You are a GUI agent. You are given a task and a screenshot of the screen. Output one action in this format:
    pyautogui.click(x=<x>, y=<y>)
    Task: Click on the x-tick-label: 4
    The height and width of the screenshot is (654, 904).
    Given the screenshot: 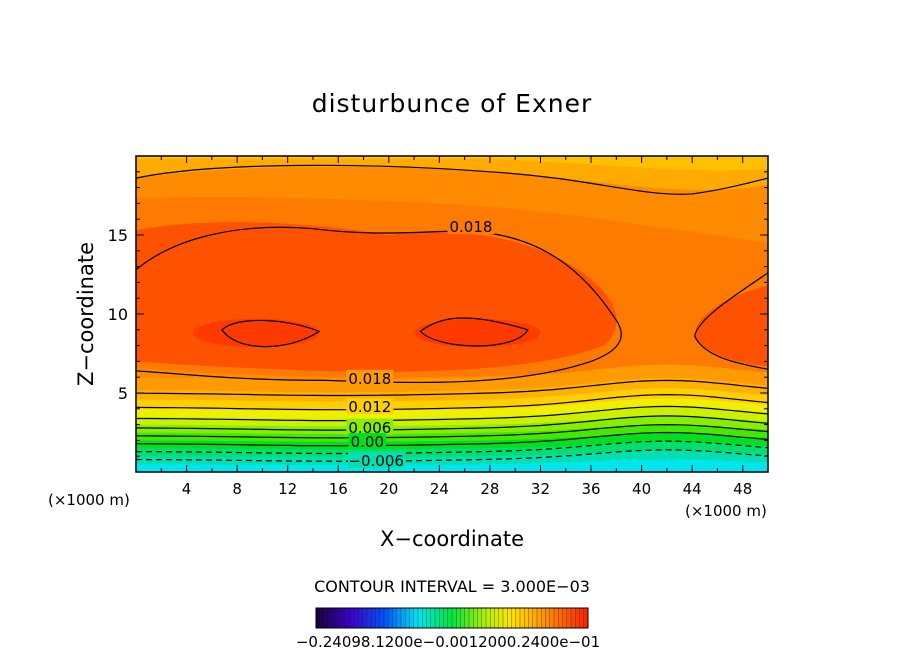 What is the action you would take?
    pyautogui.click(x=187, y=489)
    